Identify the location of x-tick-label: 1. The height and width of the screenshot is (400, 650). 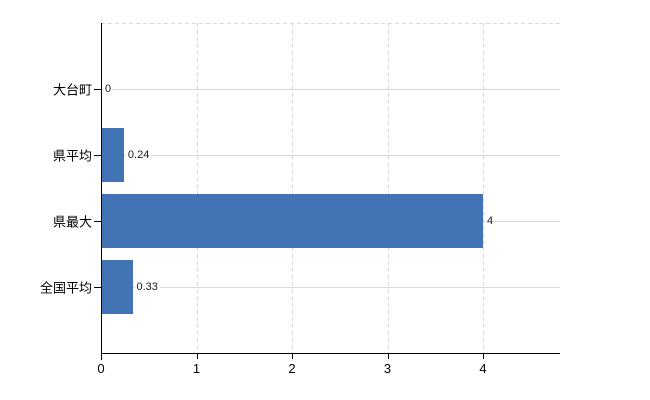
(196, 368).